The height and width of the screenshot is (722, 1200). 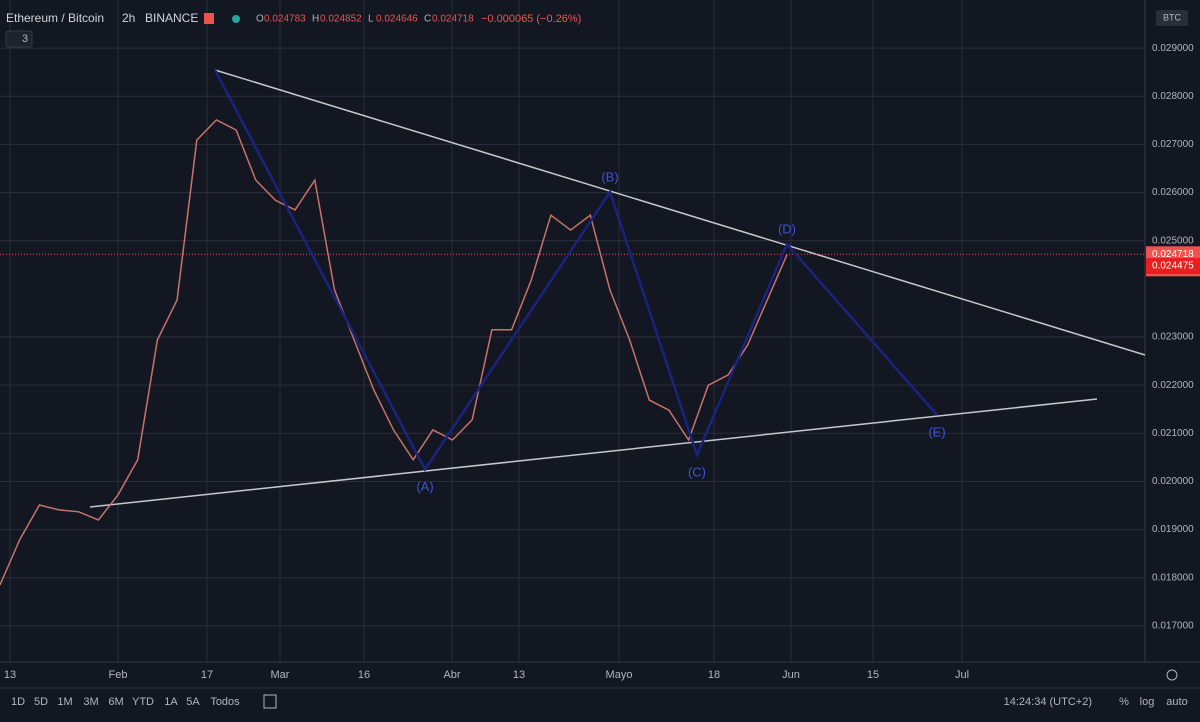 I want to click on lower-trendline, so click(x=593, y=453).